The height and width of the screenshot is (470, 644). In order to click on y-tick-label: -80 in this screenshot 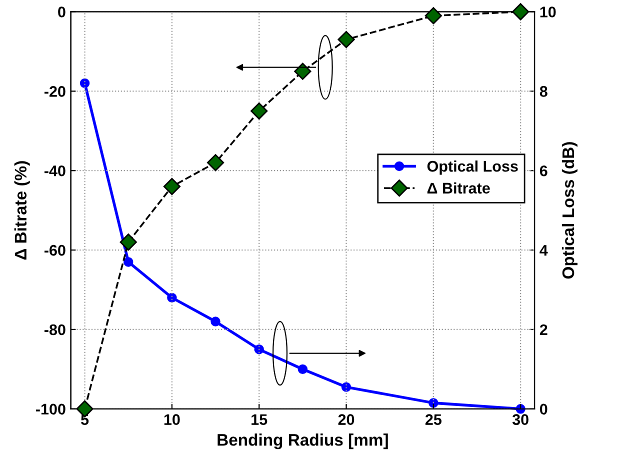, I will do `click(55, 330)`.